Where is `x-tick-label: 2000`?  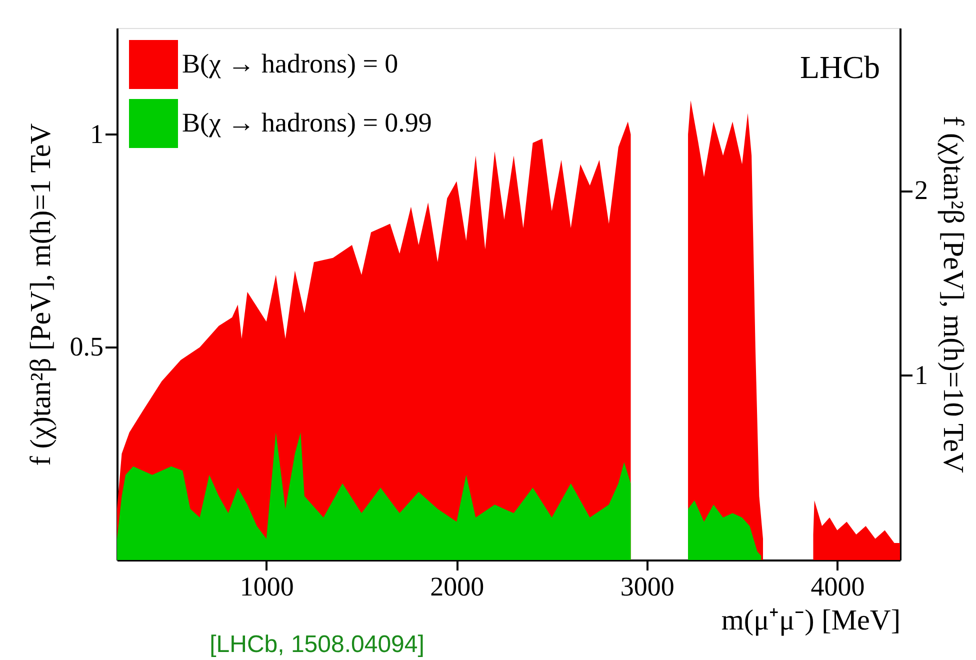
x-tick-label: 2000 is located at coordinates (457, 587).